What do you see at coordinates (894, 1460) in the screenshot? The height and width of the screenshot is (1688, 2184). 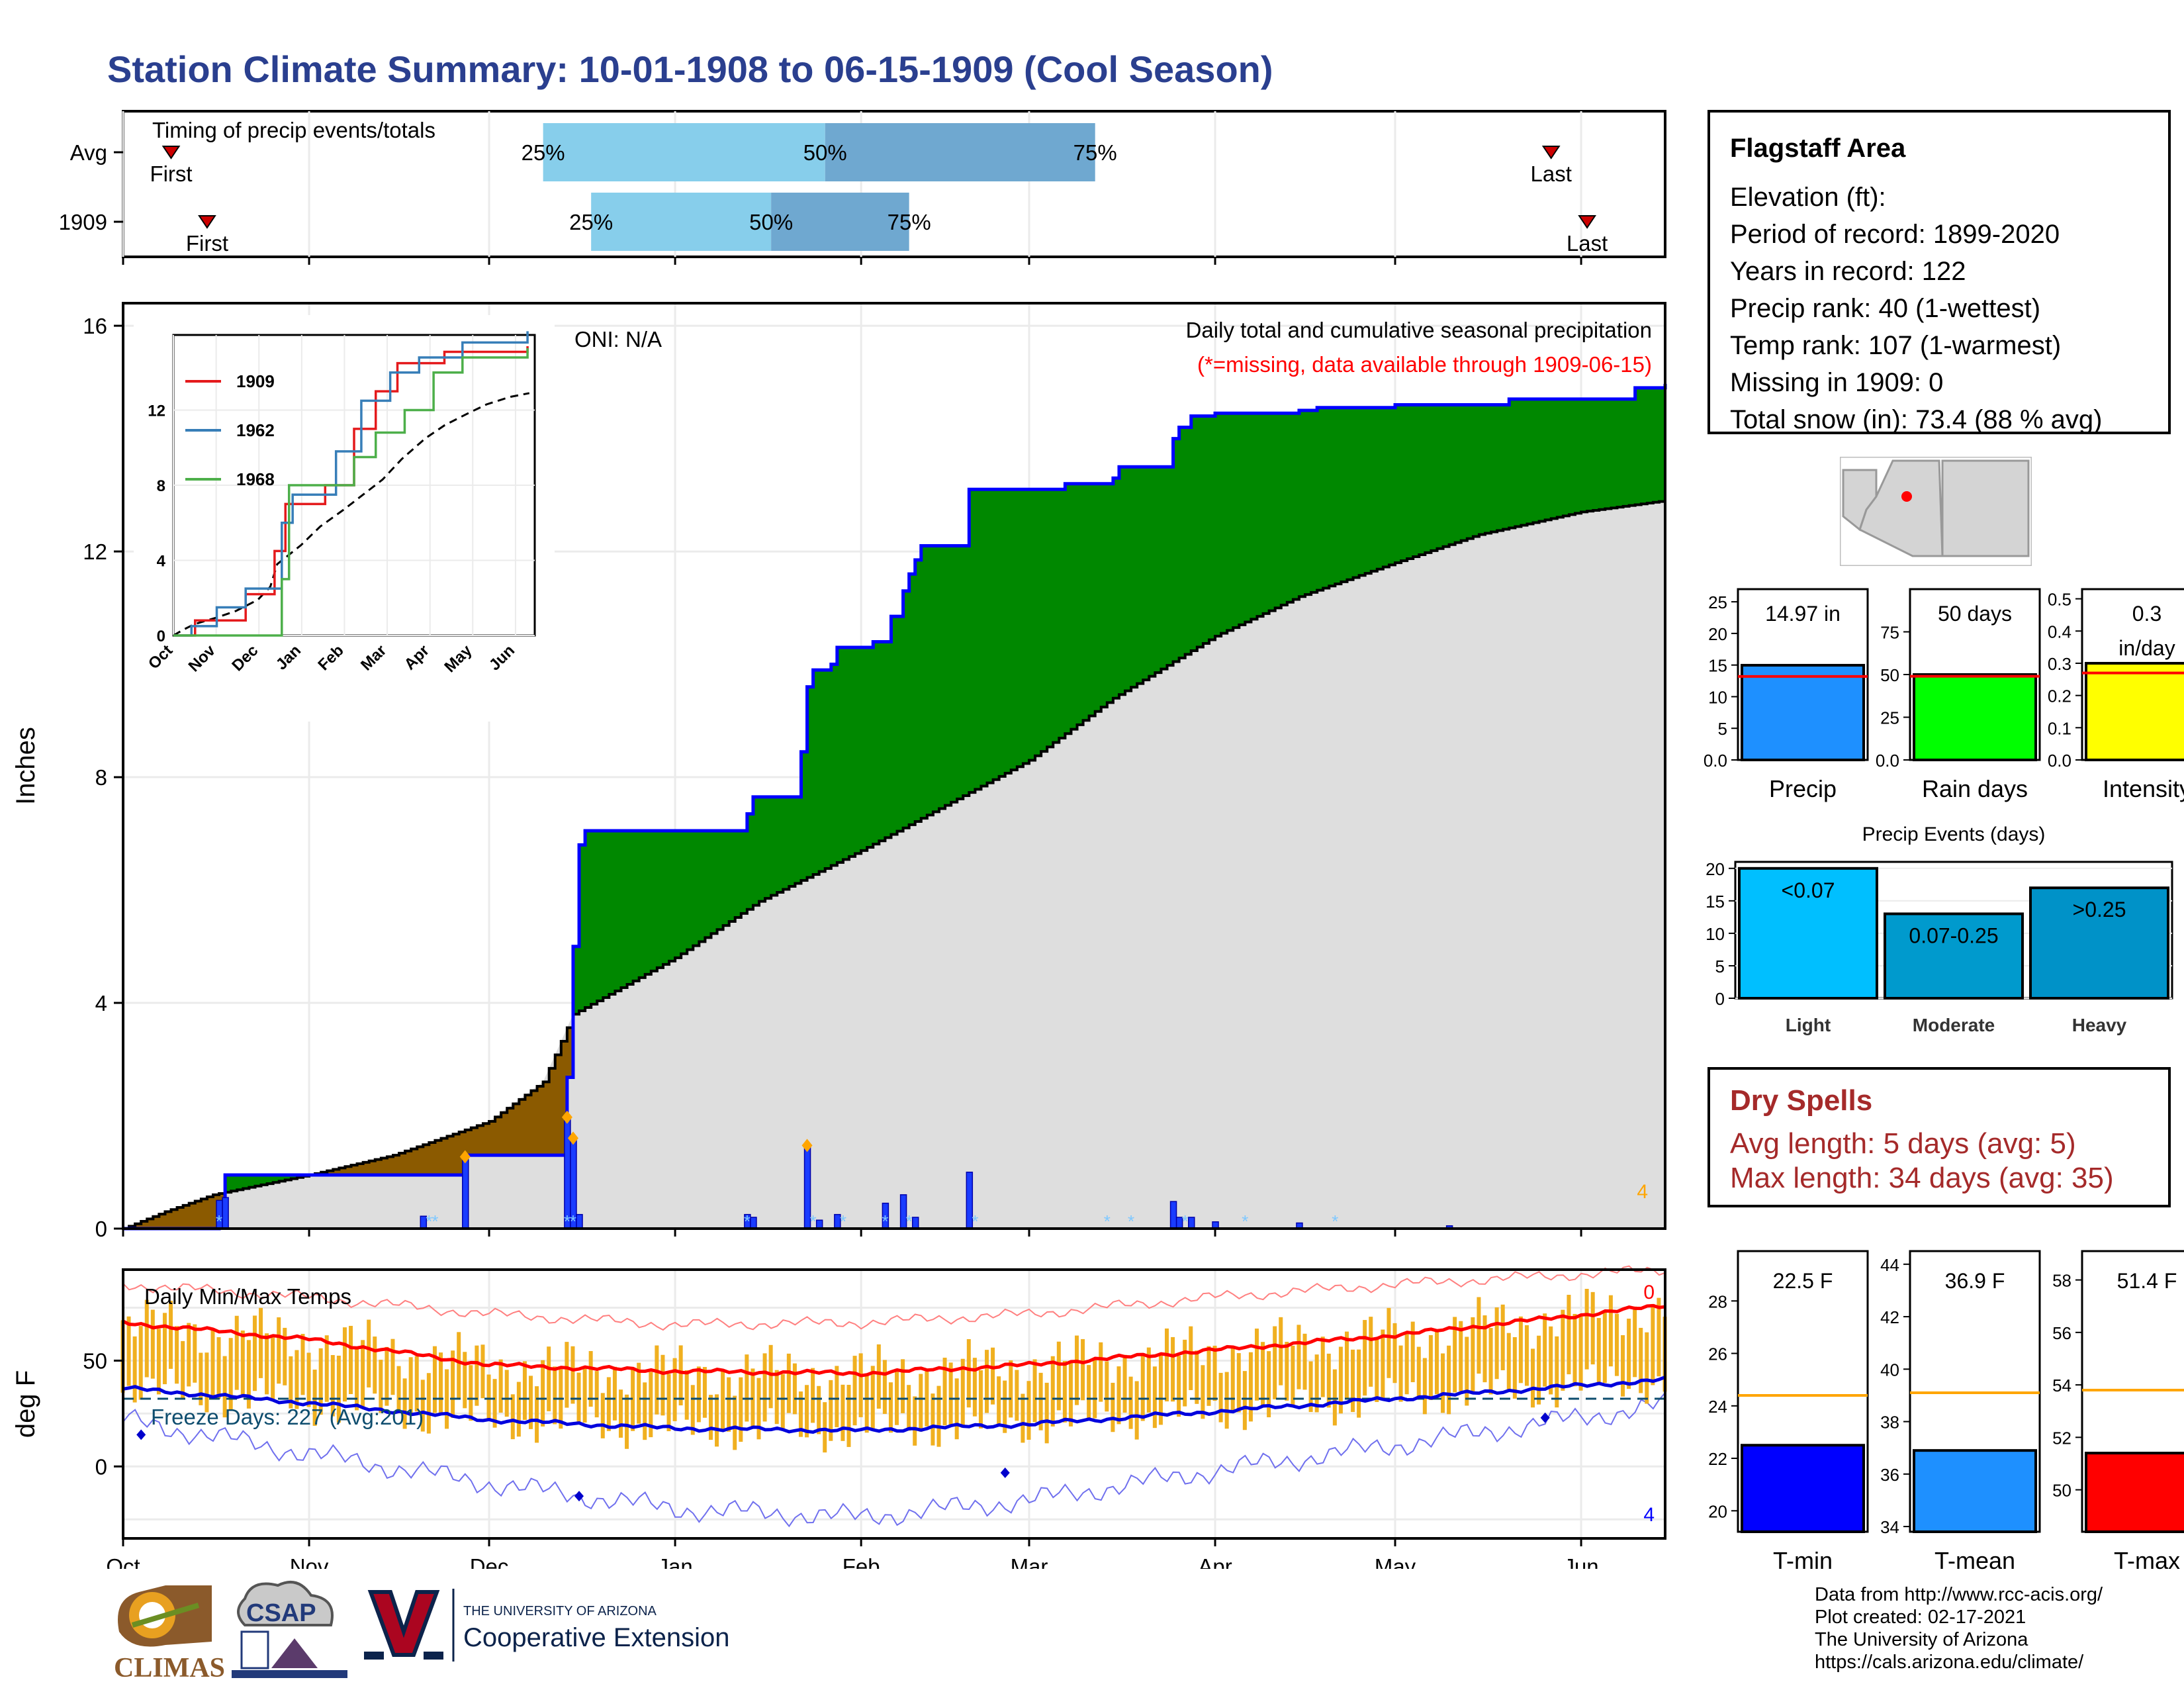 I see `record-min-line` at bounding box center [894, 1460].